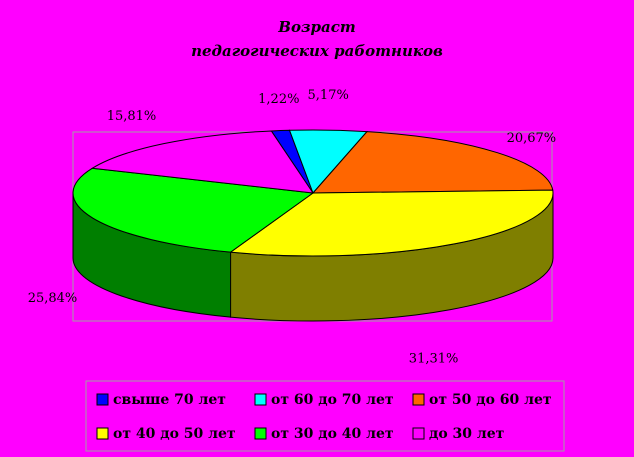 Image resolution: width=634 pixels, height=457 pixels. What do you see at coordinates (53, 298) in the screenshot?
I see `slice-label-4: 25,84%` at bounding box center [53, 298].